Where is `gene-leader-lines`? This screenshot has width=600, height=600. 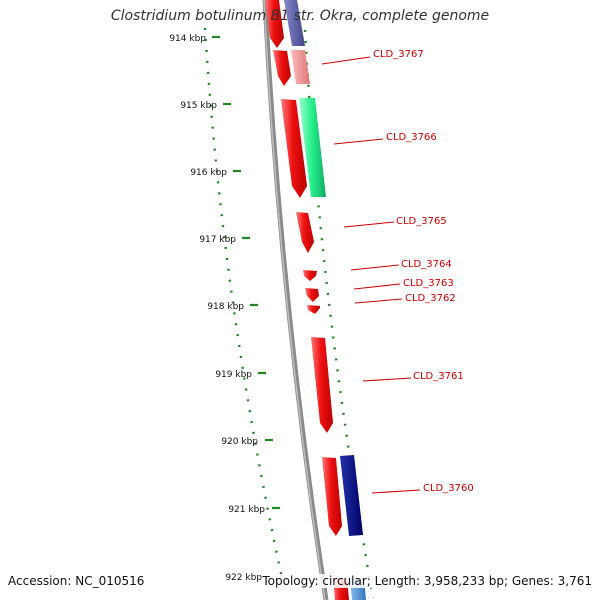 gene-leader-lines is located at coordinates (371, 275).